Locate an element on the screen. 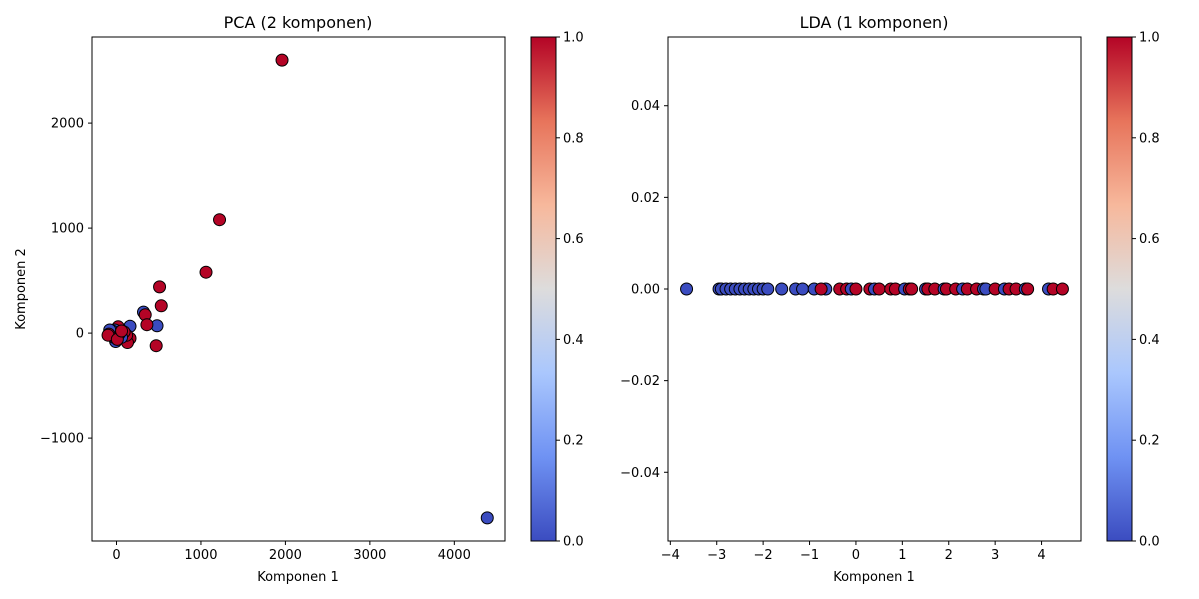  lda-xtick-label: −2 is located at coordinates (763, 555).